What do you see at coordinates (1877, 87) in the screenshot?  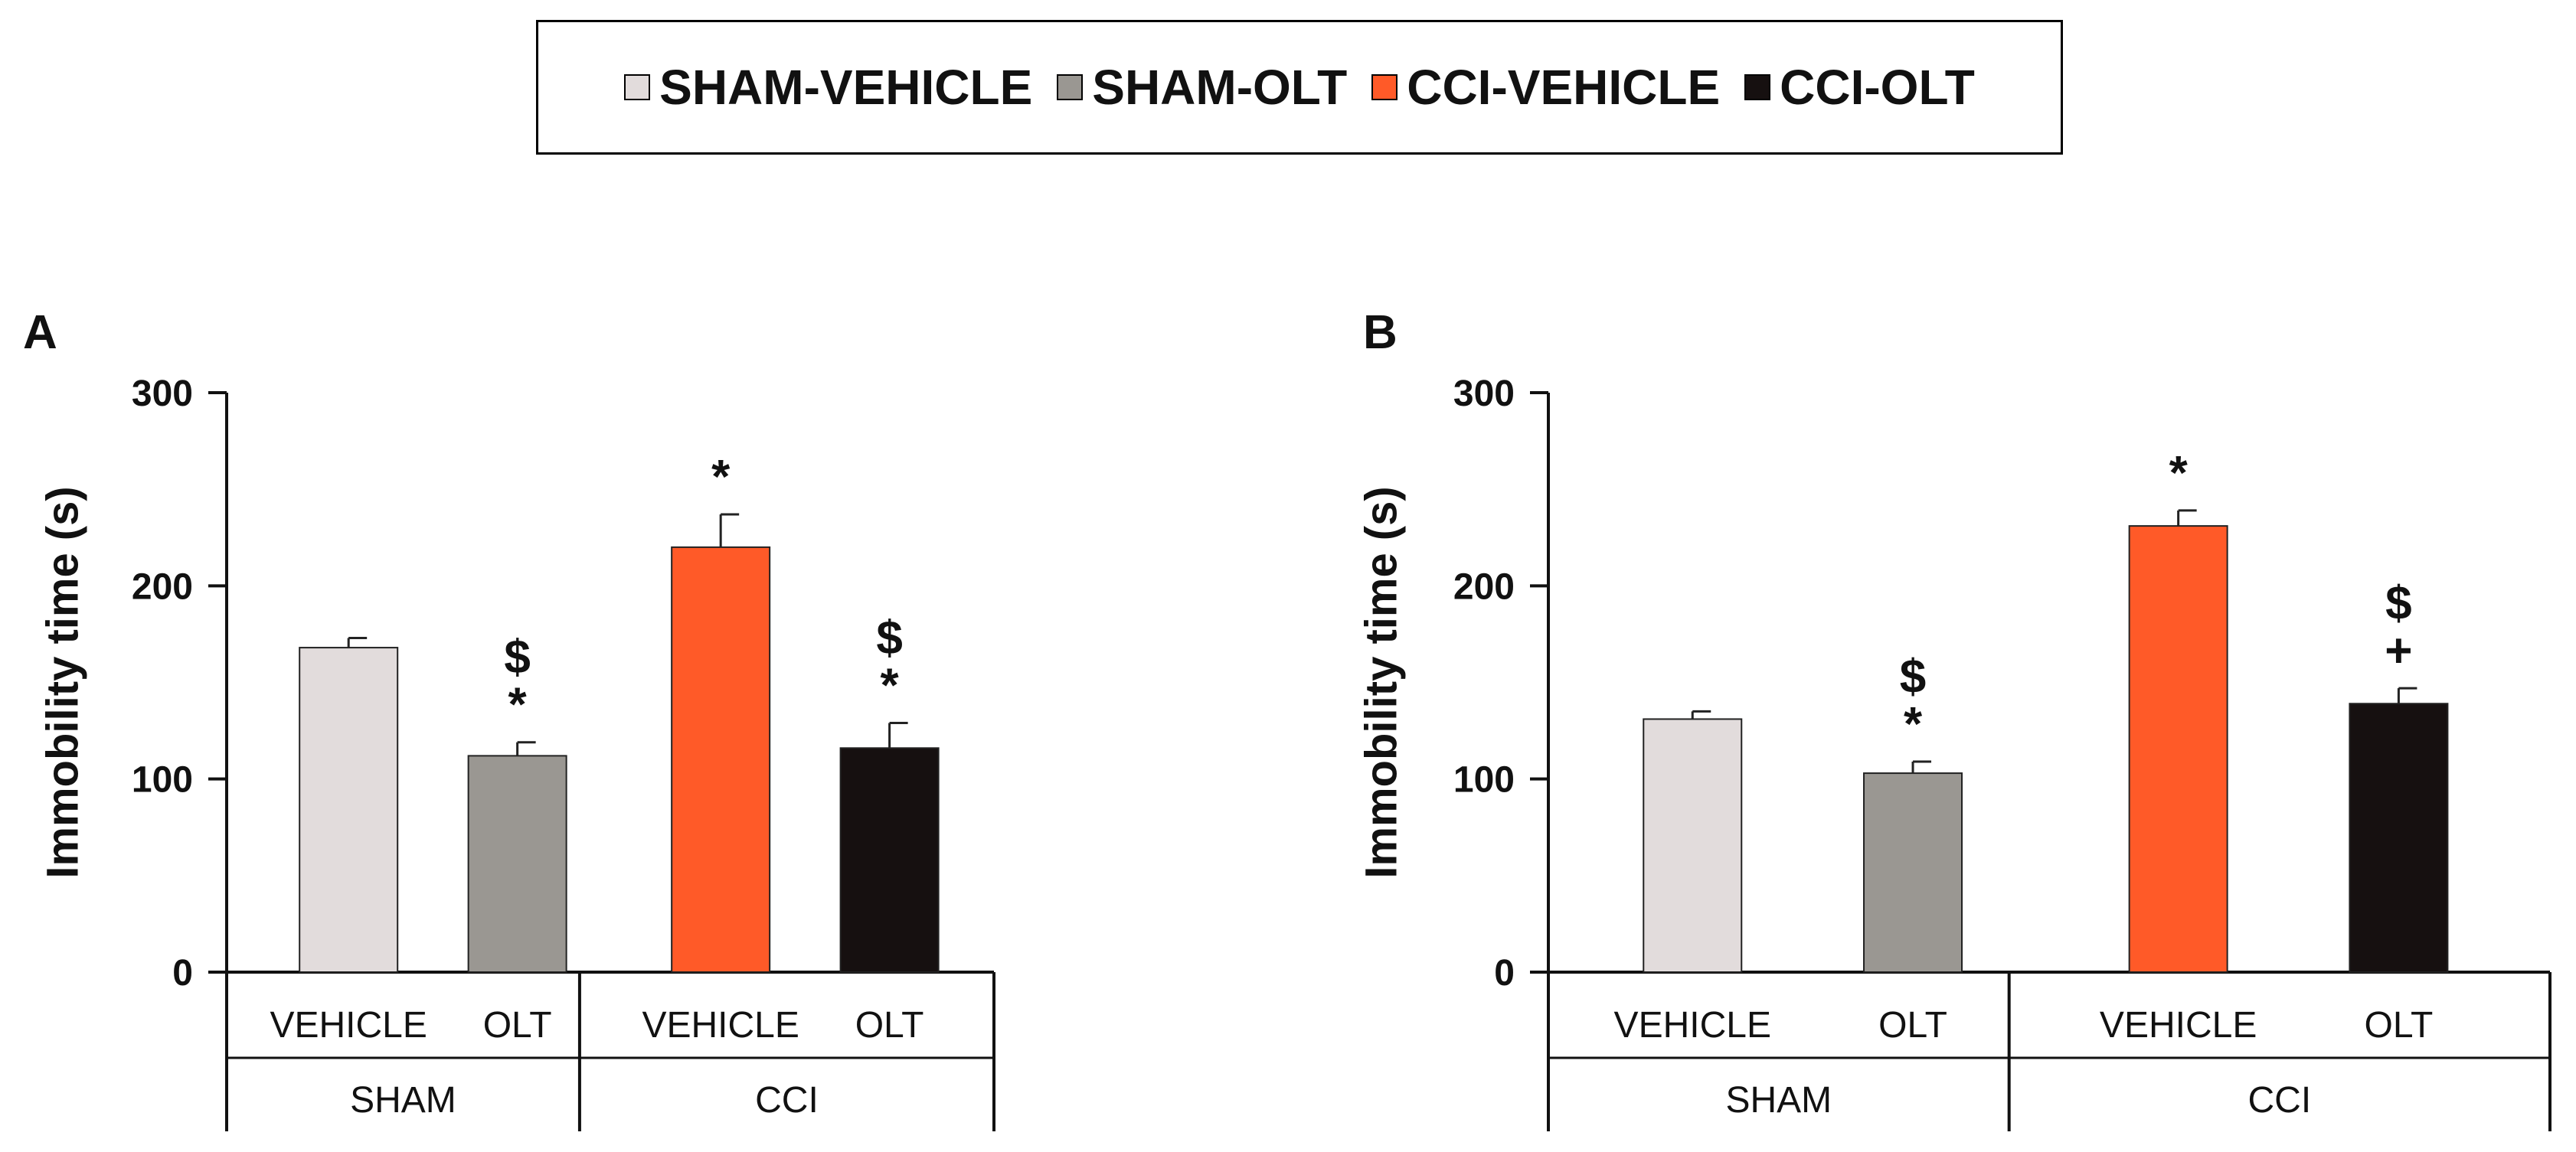 I see `legend-label-cci-olt: CCI-OLT` at bounding box center [1877, 87].